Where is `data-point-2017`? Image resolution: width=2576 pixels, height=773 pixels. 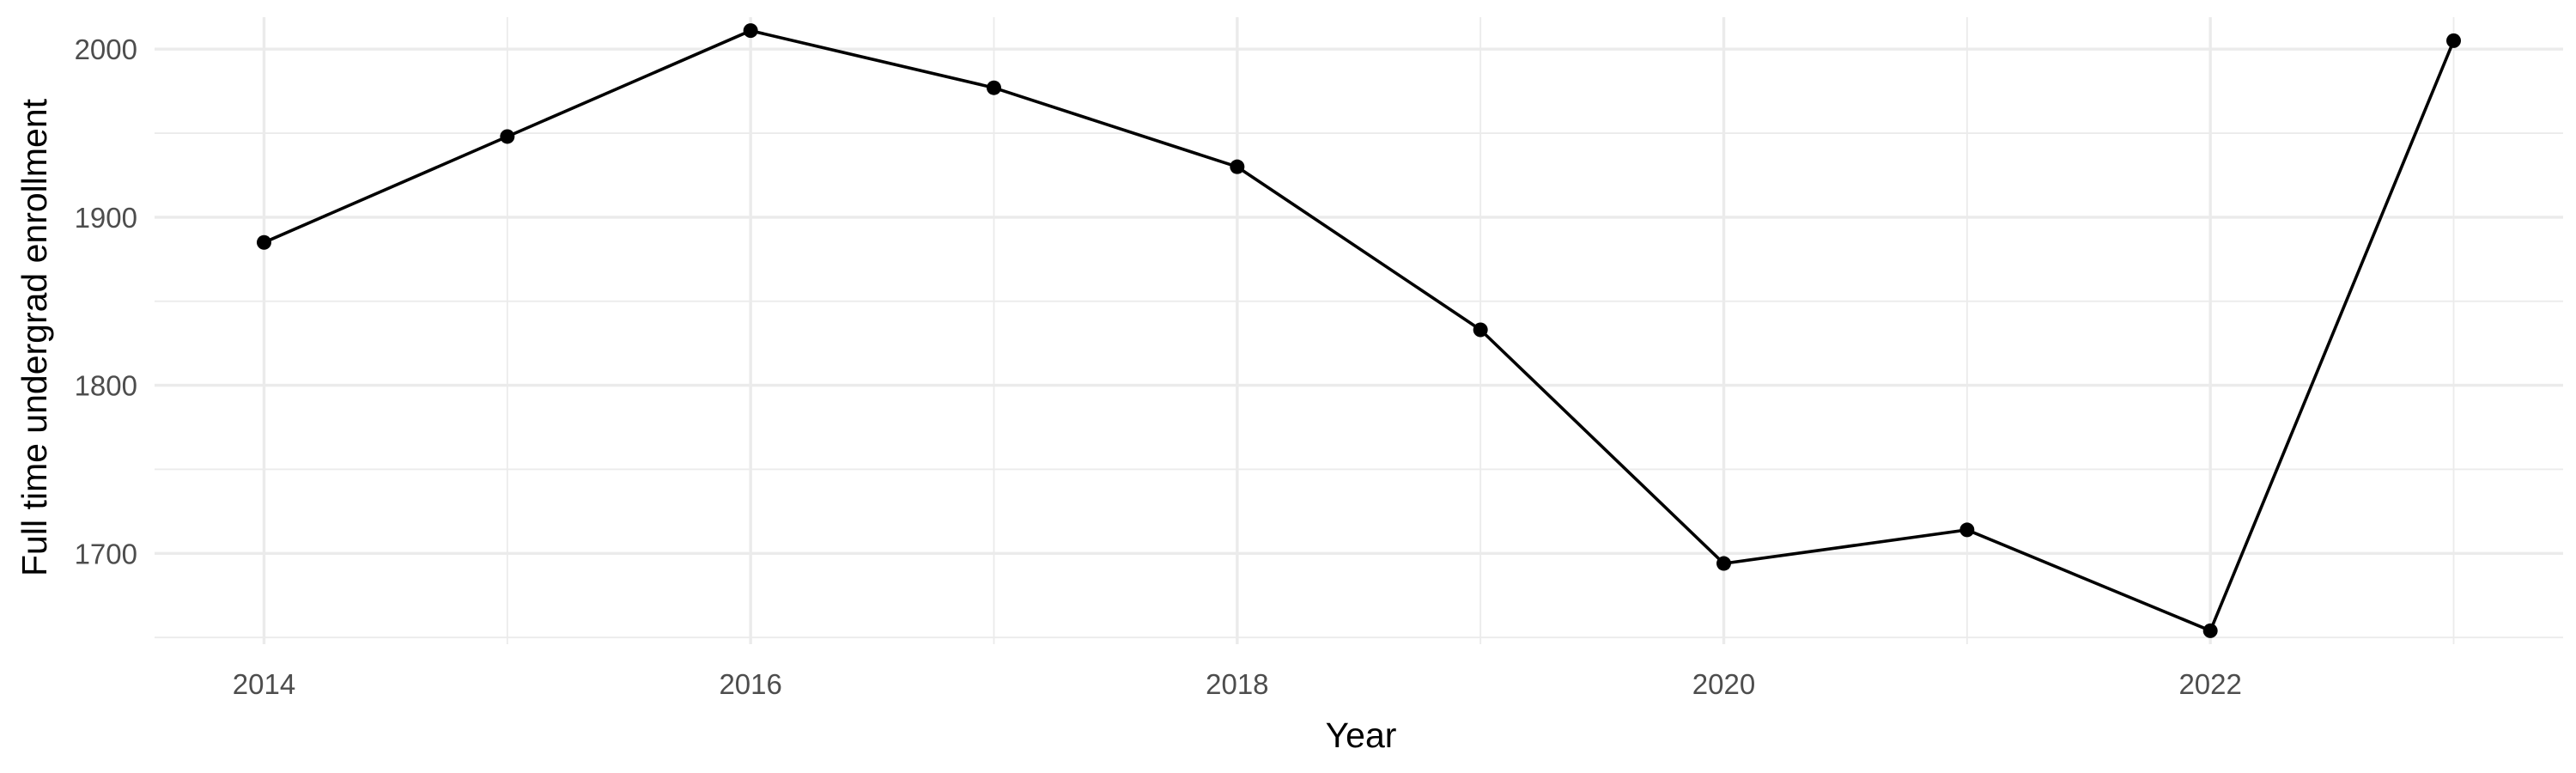 data-point-2017 is located at coordinates (994, 87).